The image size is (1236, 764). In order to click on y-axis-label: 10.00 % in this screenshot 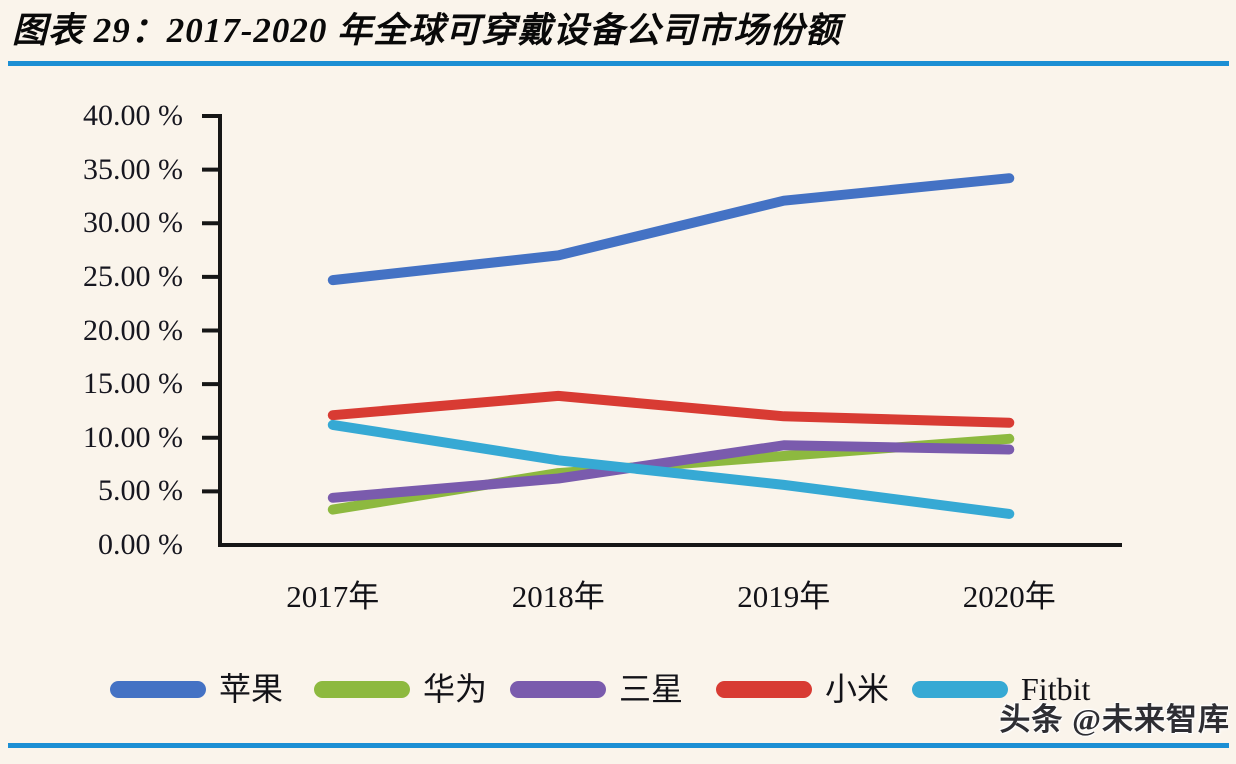, I will do `click(133, 437)`.